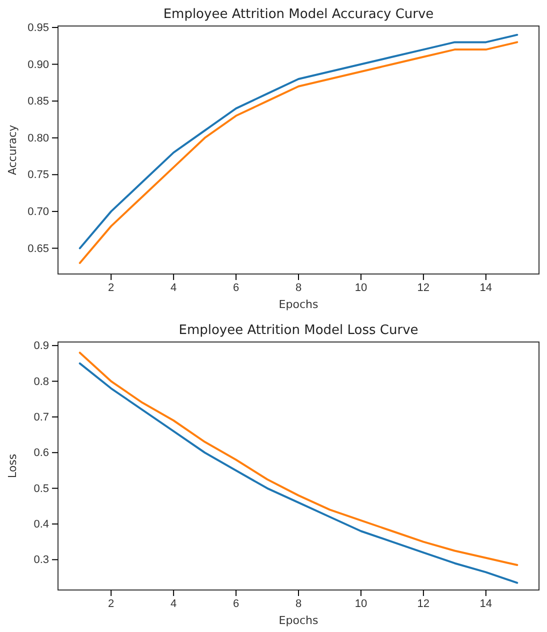 The width and height of the screenshot is (547, 632). What do you see at coordinates (38, 212) in the screenshot?
I see `y-tick-label: 0.70` at bounding box center [38, 212].